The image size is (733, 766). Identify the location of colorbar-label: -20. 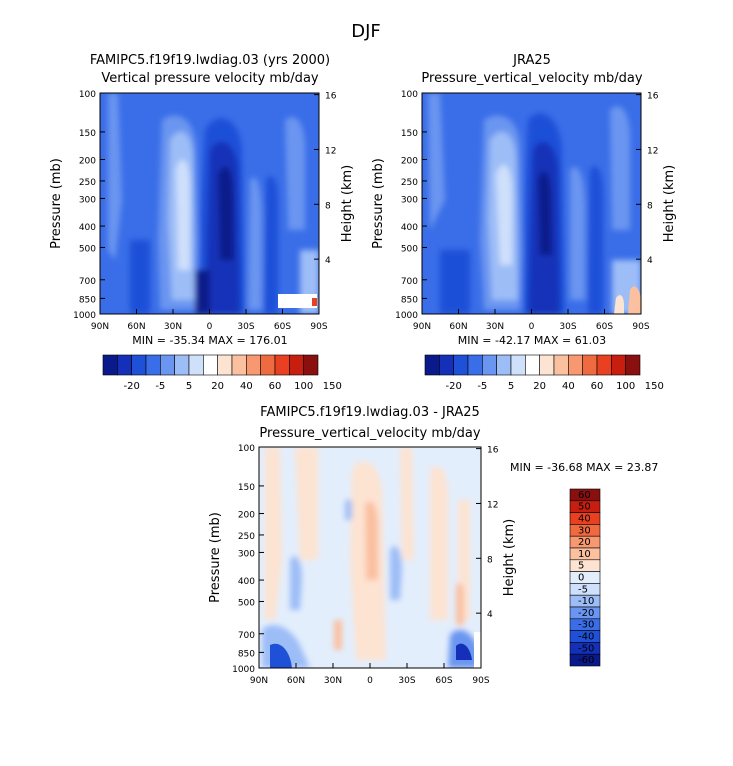
(453, 386).